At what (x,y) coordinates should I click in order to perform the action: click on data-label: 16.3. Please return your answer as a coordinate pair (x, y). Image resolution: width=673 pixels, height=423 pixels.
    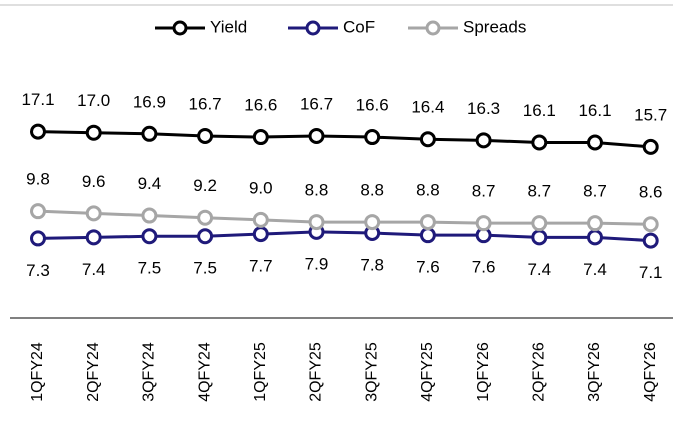
    Looking at the image, I should click on (483, 108).